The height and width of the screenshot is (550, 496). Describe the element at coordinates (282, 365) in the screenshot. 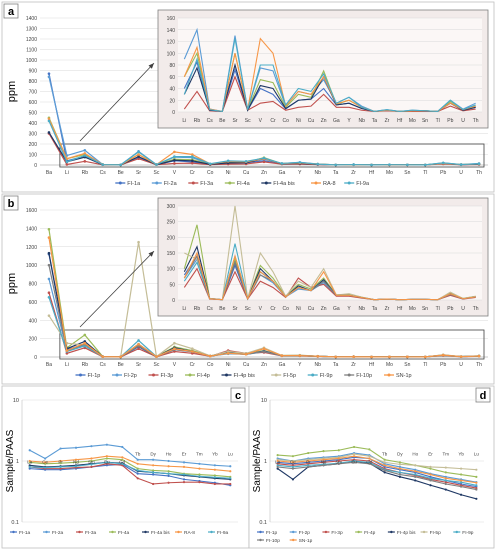

I see `x-tick-label: Ga` at that location.